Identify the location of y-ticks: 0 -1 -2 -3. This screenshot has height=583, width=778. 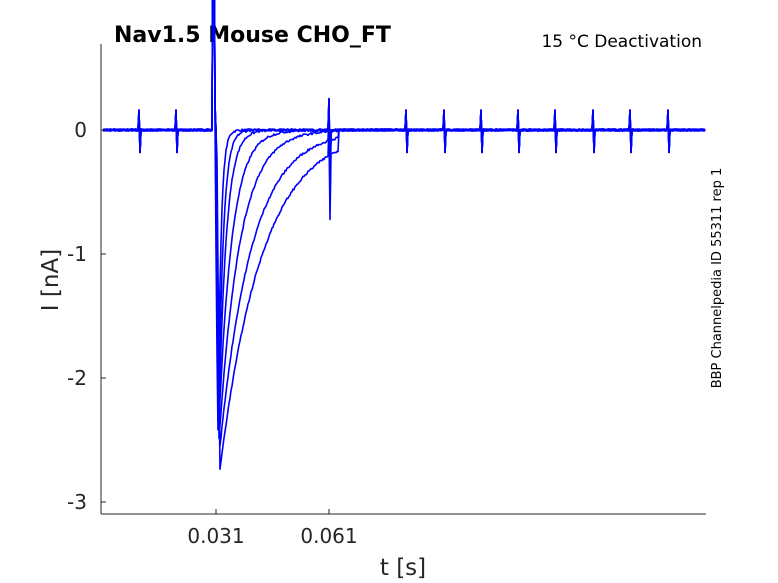
(86, 316).